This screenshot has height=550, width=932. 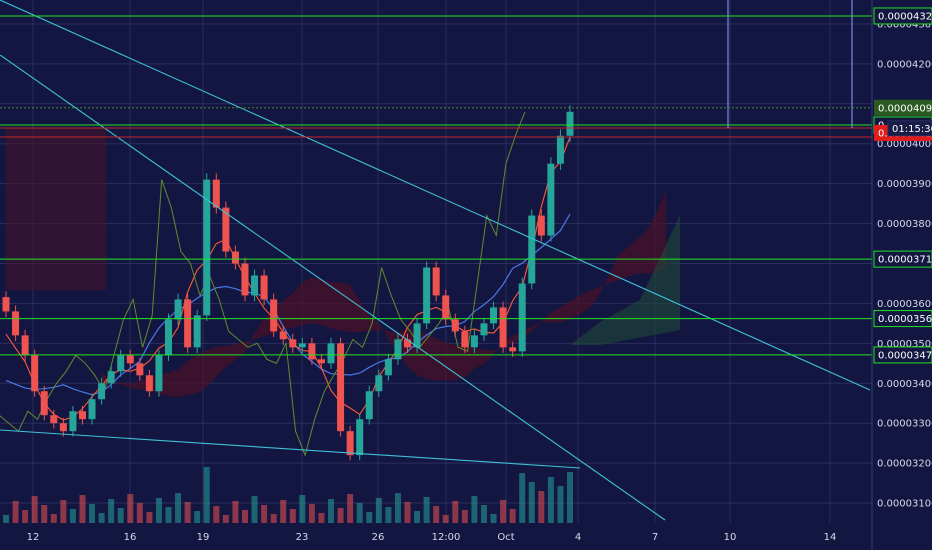 I want to click on x-tick-label: 16, so click(x=130, y=537).